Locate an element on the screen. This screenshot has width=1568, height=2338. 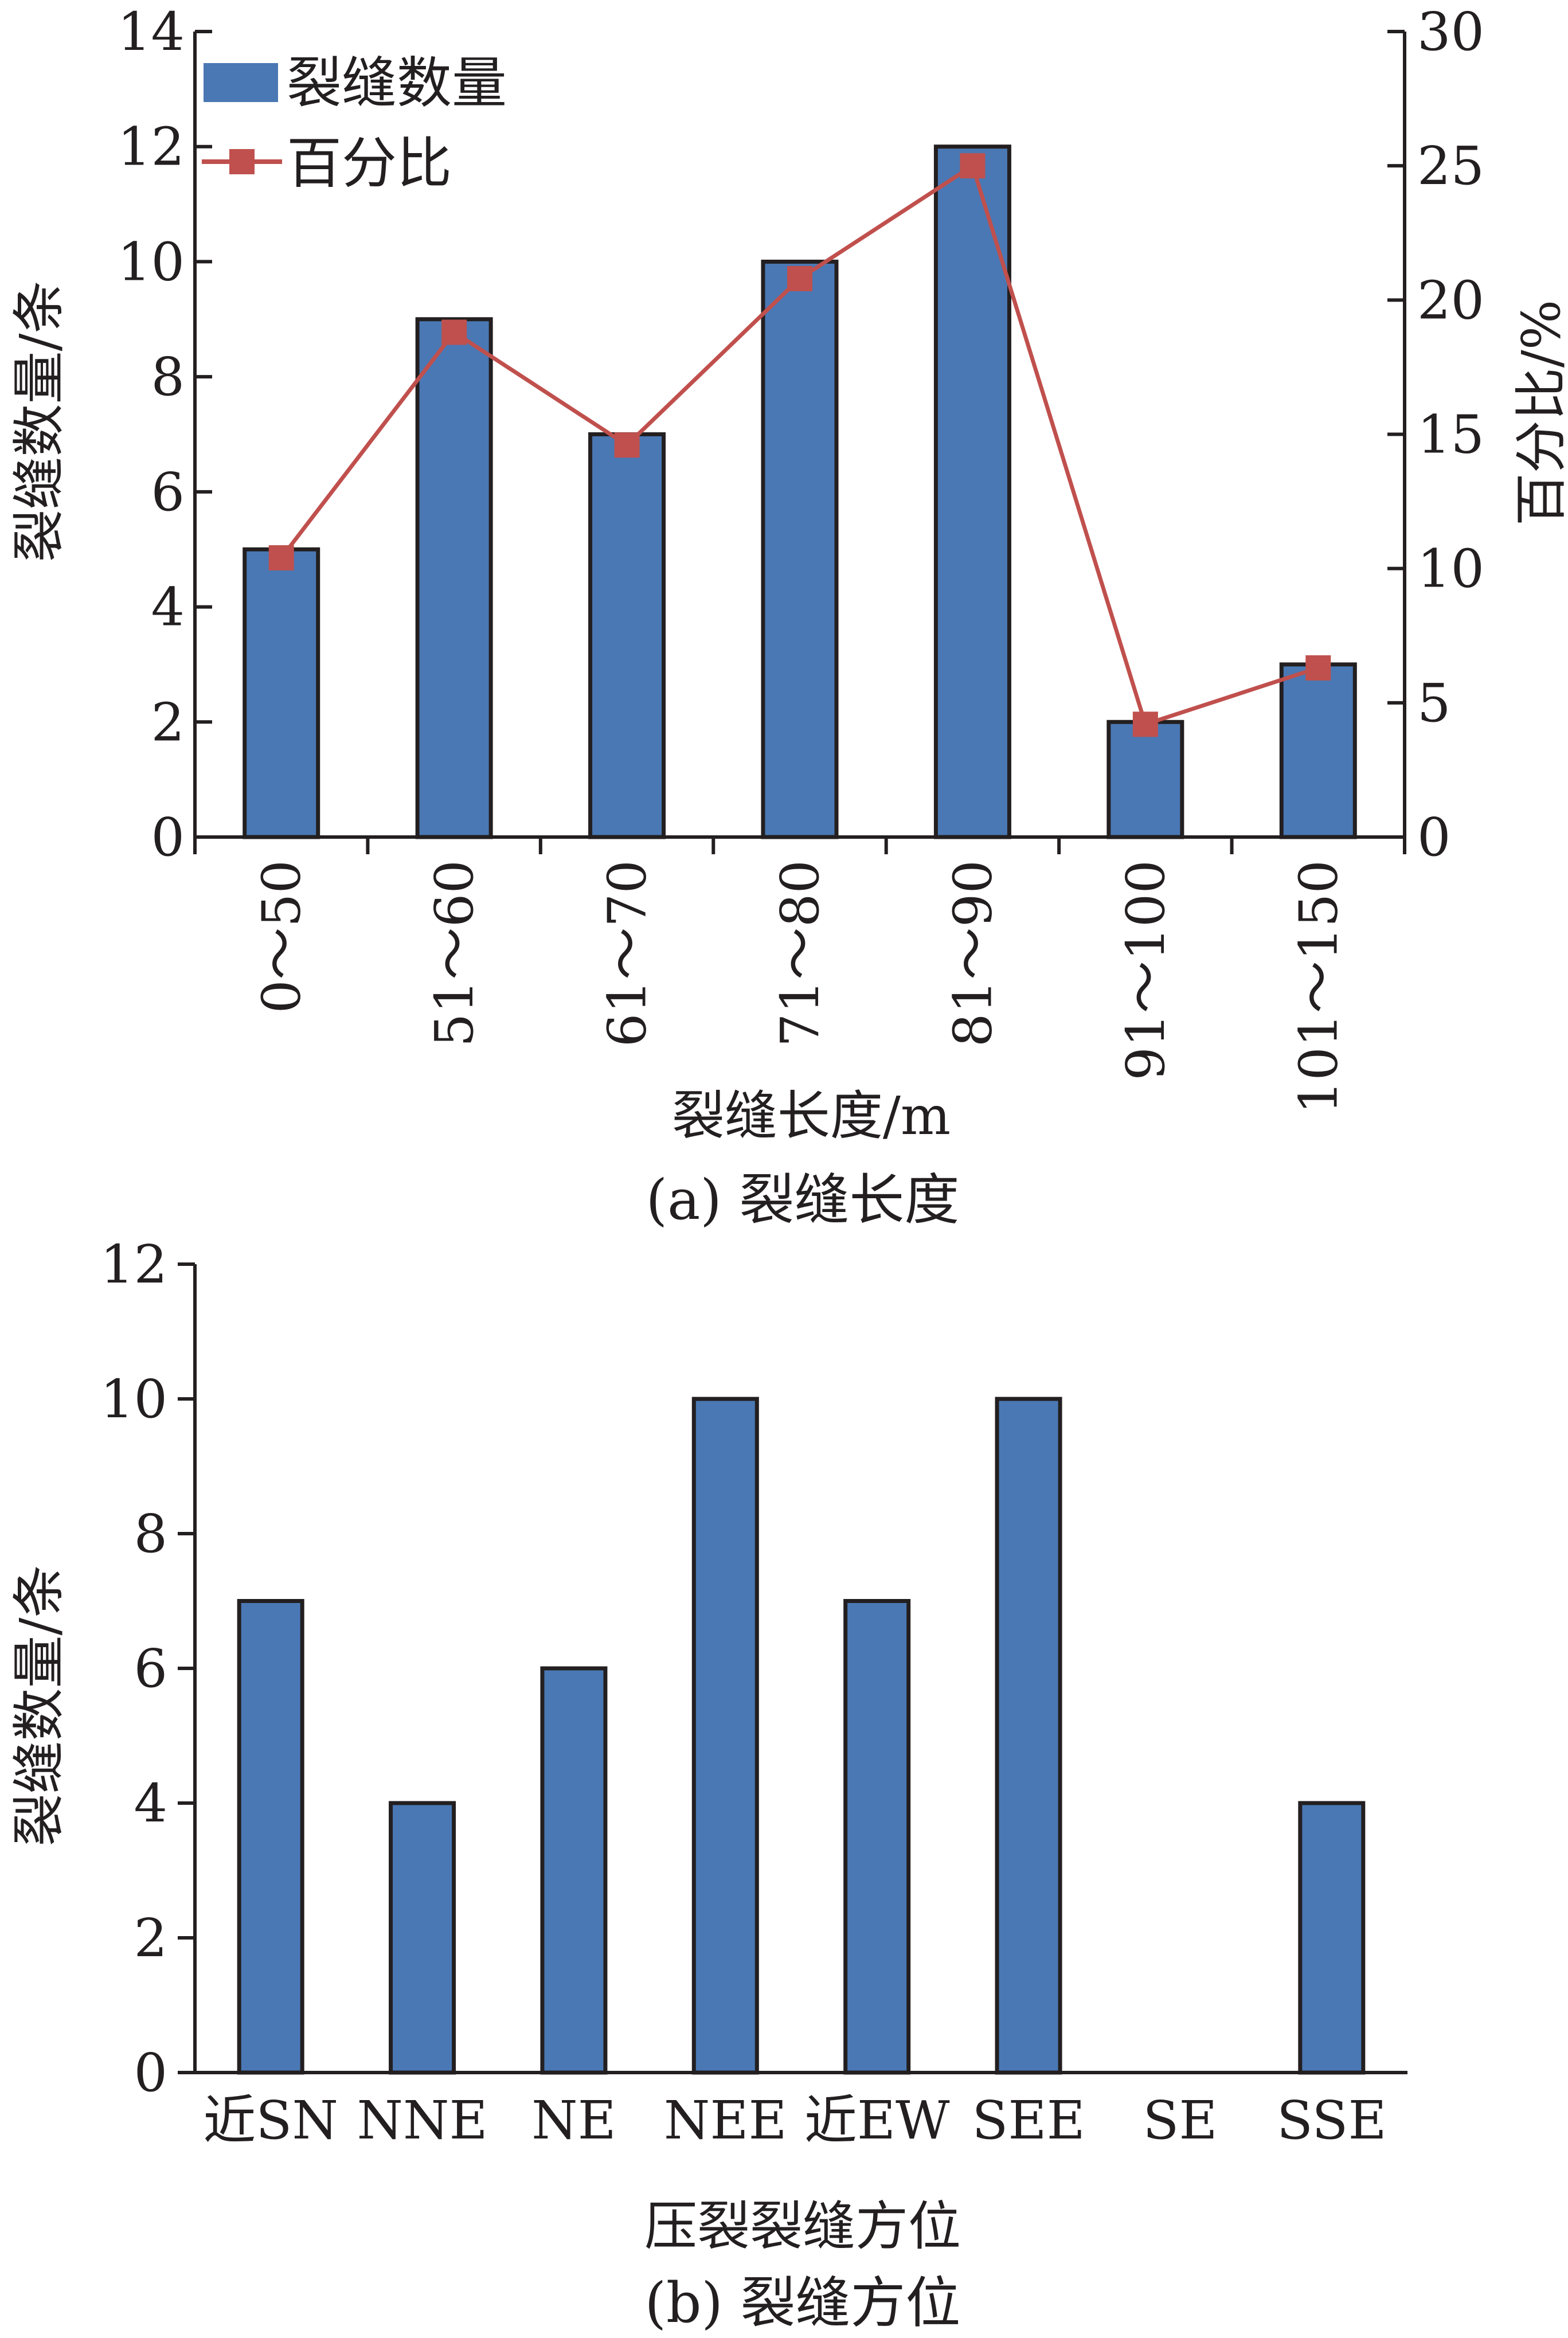
bar-101～150 is located at coordinates (1318, 750).